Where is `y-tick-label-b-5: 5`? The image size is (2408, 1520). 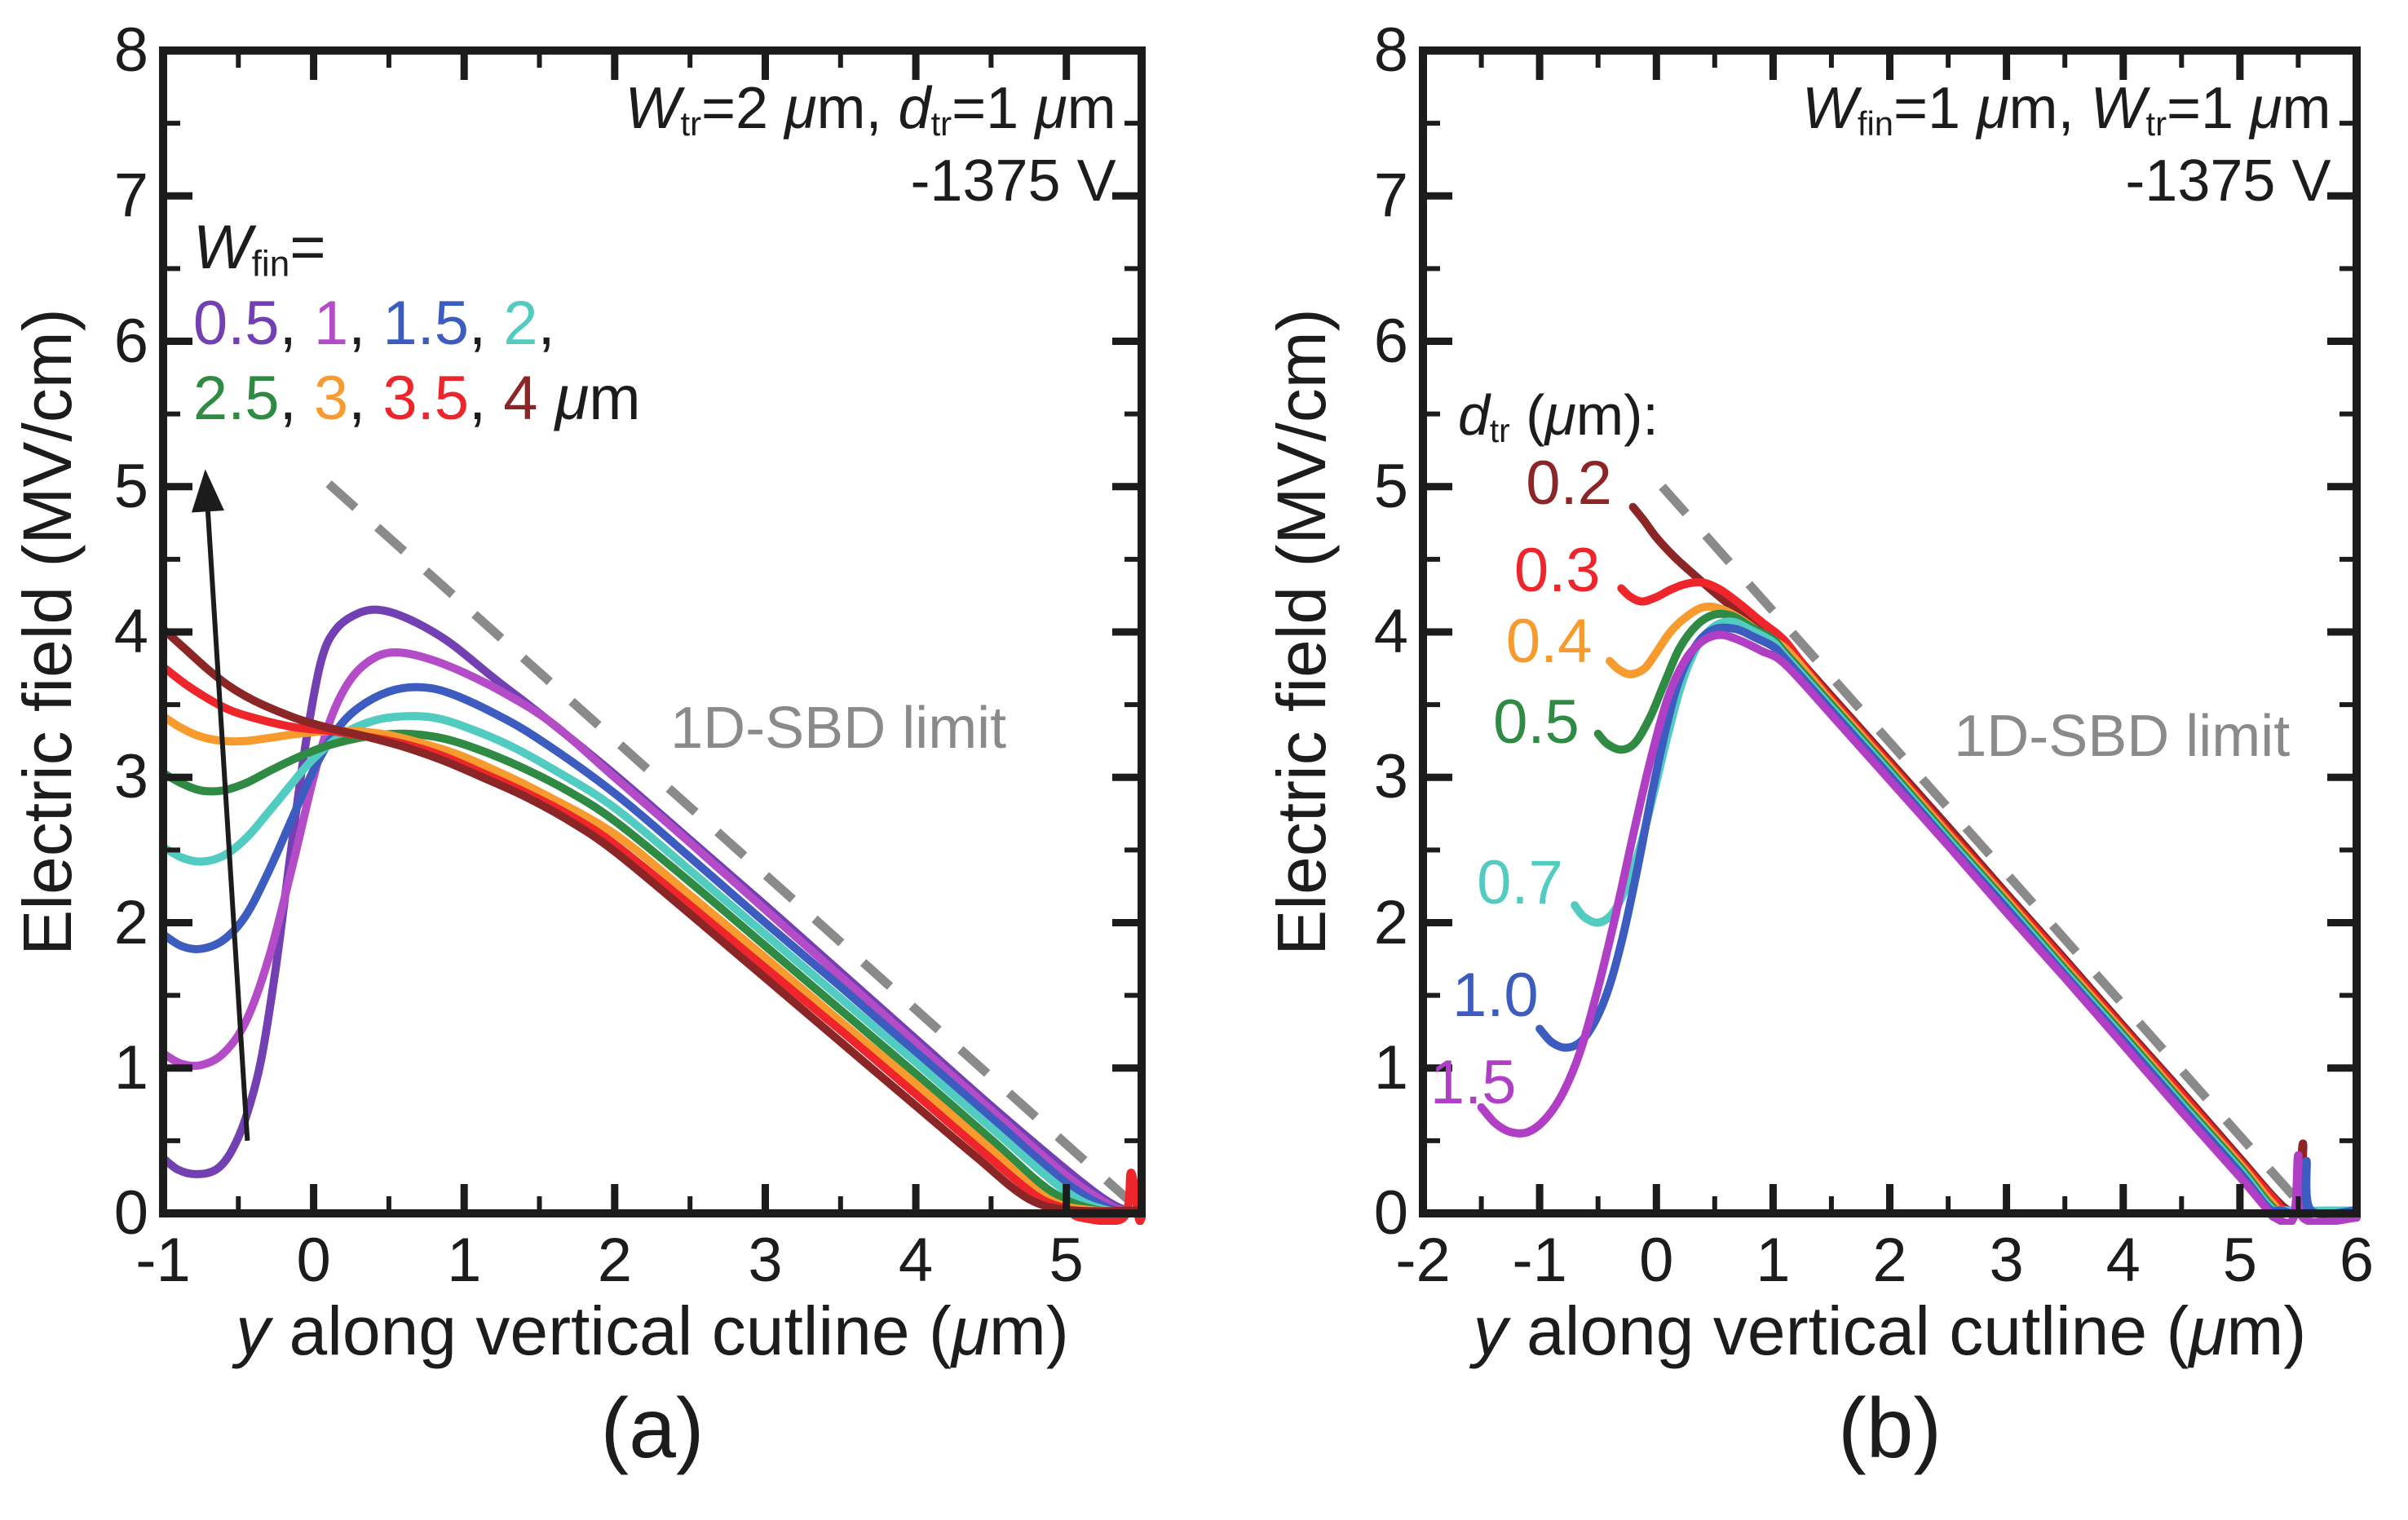 y-tick-label-b-5: 5 is located at coordinates (1390, 486).